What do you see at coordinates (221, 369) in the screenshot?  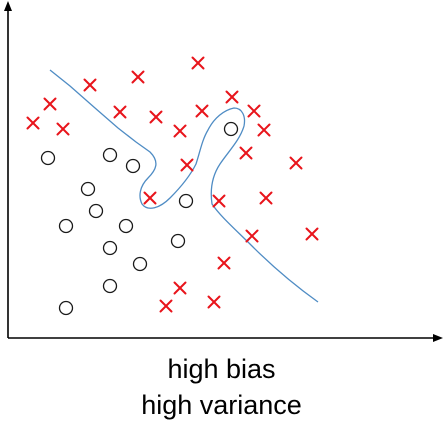 I see `caption-high-bias: high bias` at bounding box center [221, 369].